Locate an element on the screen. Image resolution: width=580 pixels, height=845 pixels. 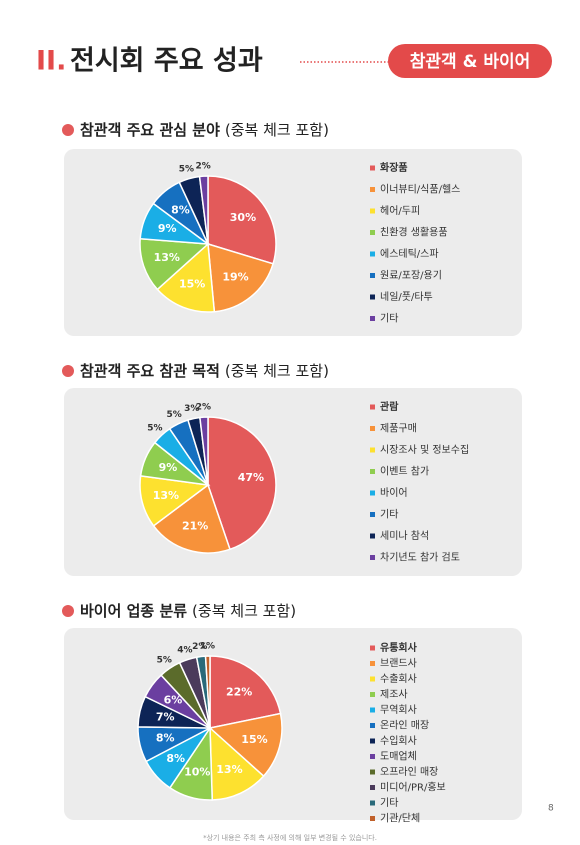
page-title: 전시회 주요 성과 is located at coordinates (166, 61).